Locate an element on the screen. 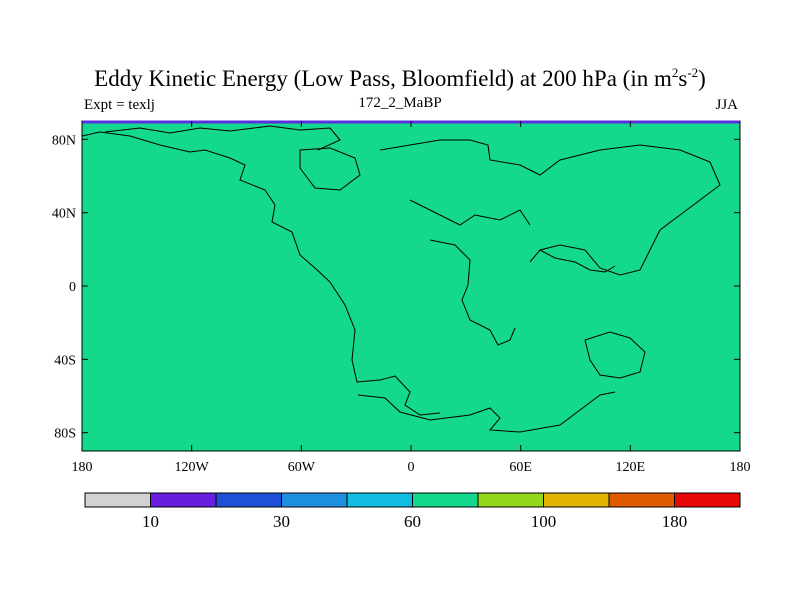 This screenshot has height=600, width=800. x-tick-label: 60W is located at coordinates (302, 467).